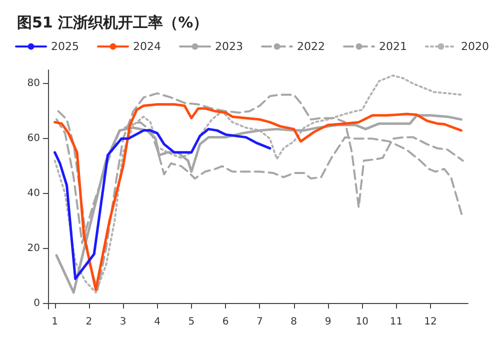 The width and height of the screenshot is (504, 347). I want to click on x-tick-label: 9, so click(328, 322).